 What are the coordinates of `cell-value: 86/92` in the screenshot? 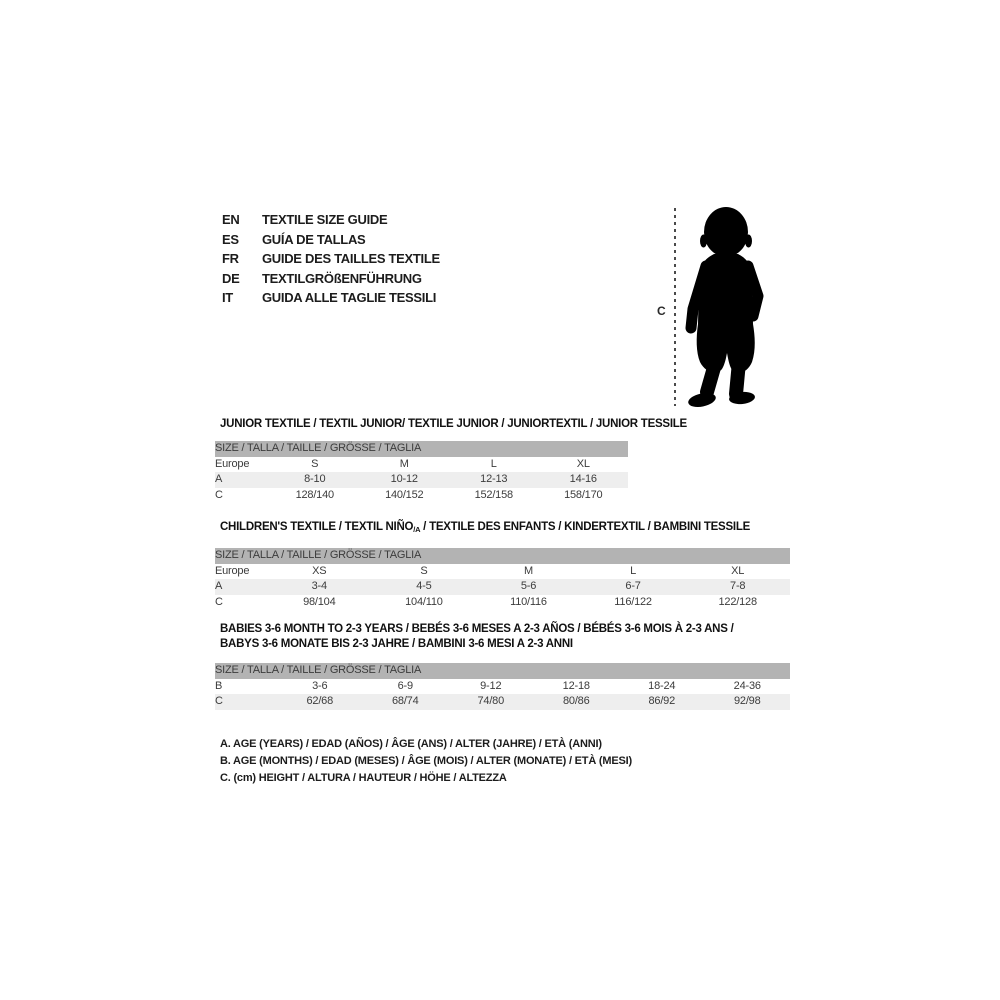 It's located at (662, 701).